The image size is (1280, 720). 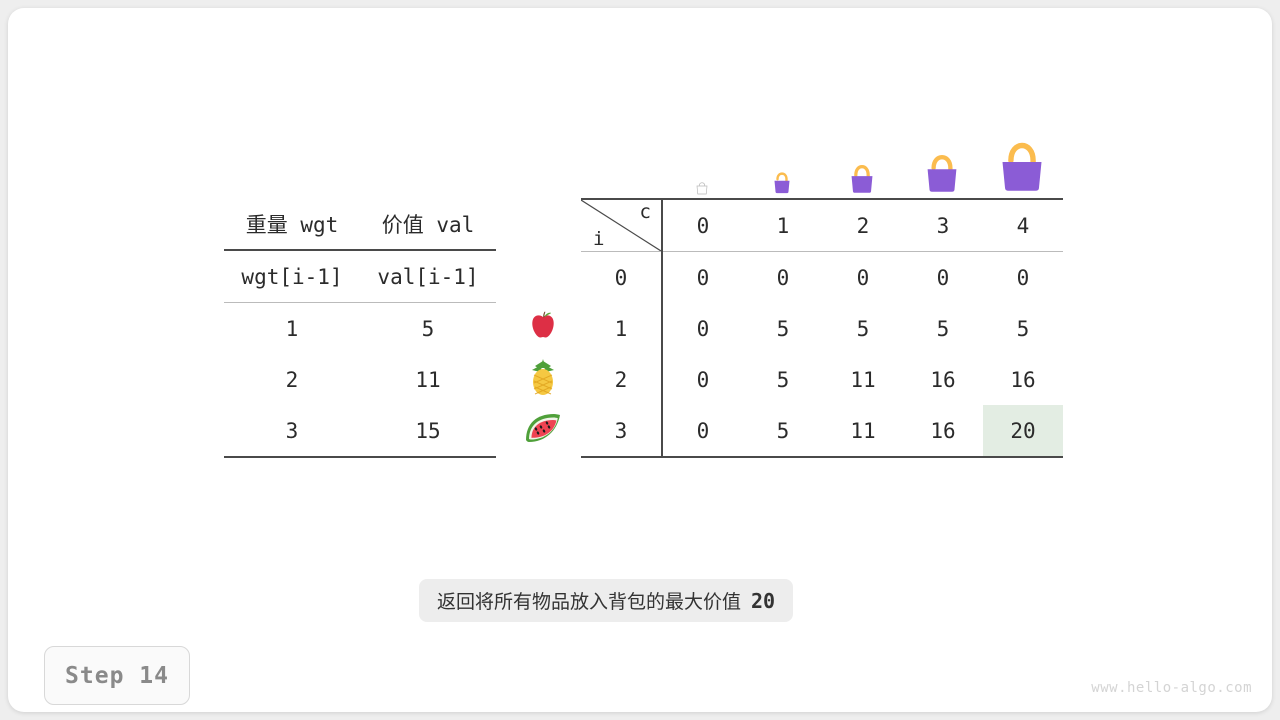 What do you see at coordinates (622, 431) in the screenshot?
I see `dp-row-index: 3` at bounding box center [622, 431].